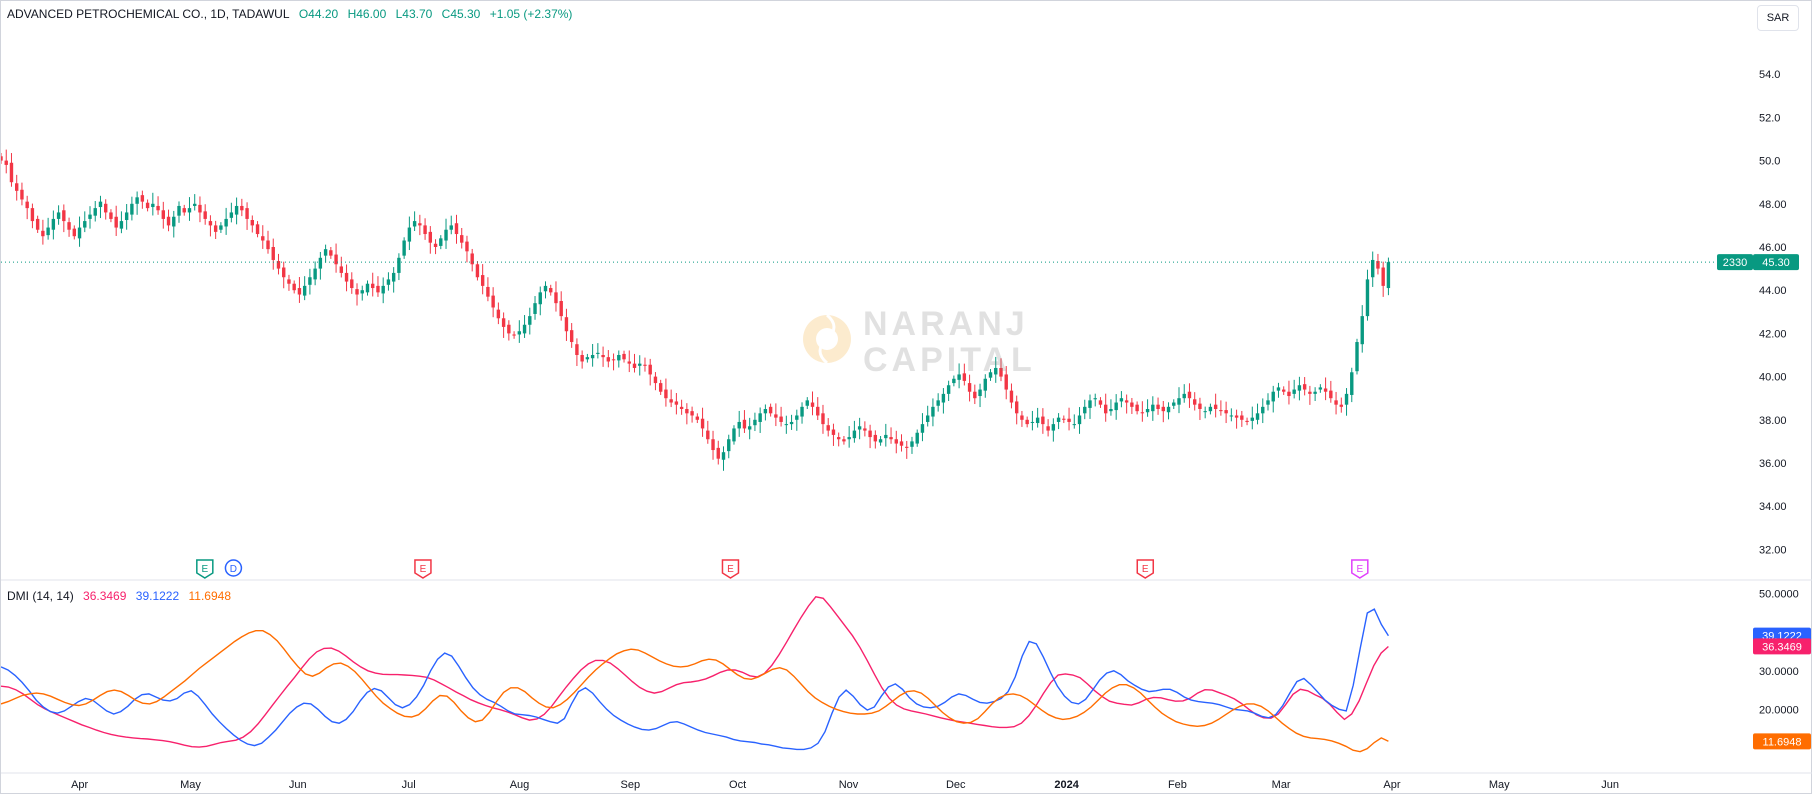 Image resolution: width=1812 pixels, height=795 pixels. What do you see at coordinates (1776, 262) in the screenshot?
I see `price-tag` at bounding box center [1776, 262].